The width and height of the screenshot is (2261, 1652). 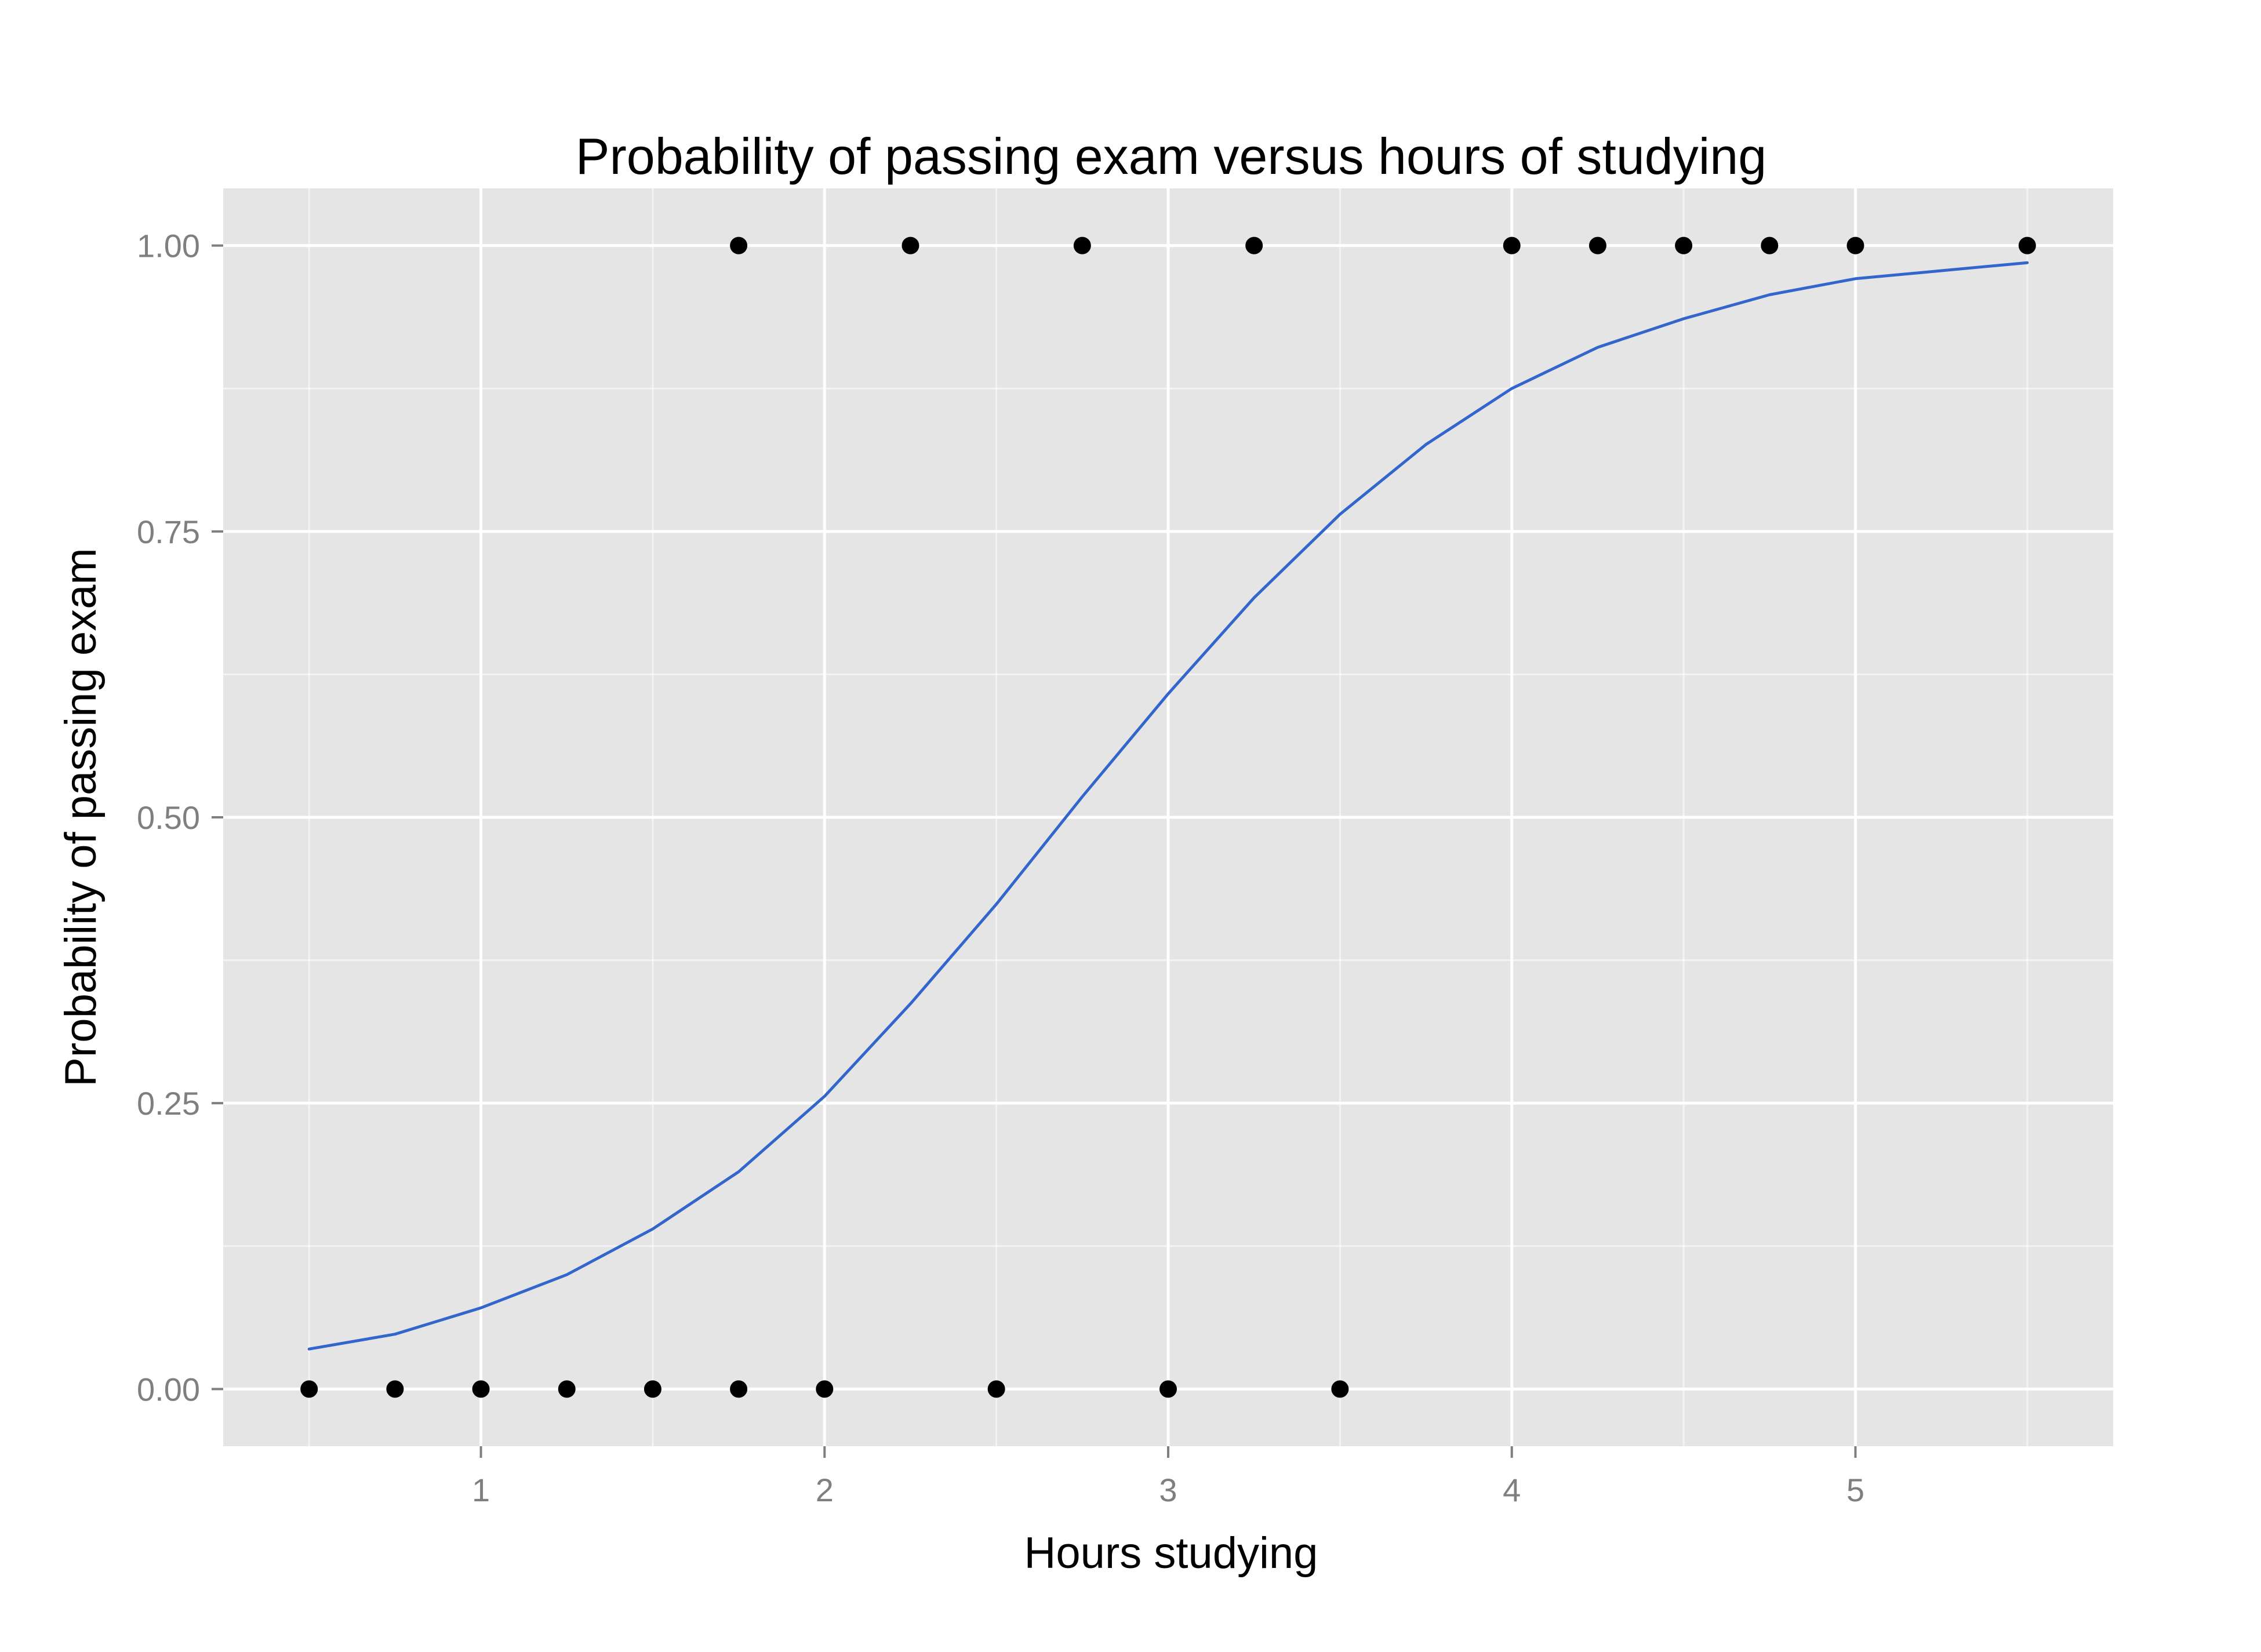 I want to click on x-axis-ticks: 1 2 3 4 5, so click(x=1168, y=1477).